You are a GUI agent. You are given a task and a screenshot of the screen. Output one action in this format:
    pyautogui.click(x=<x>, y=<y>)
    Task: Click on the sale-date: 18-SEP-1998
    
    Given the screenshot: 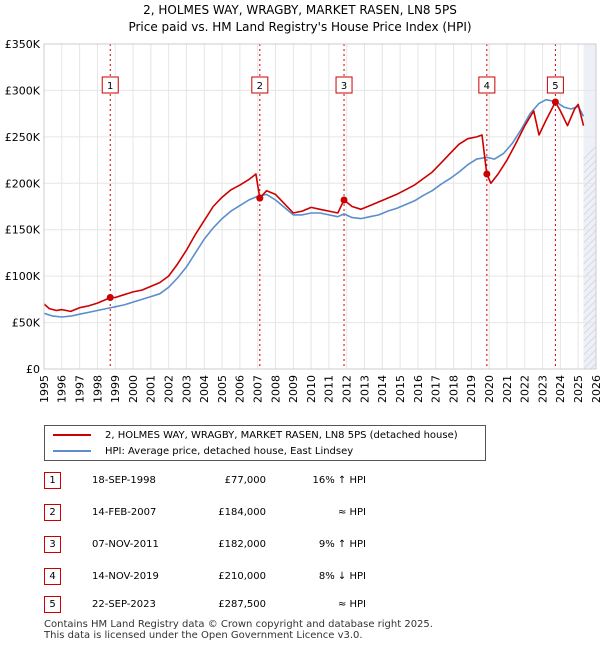 What is the action you would take?
    pyautogui.click(x=124, y=480)
    